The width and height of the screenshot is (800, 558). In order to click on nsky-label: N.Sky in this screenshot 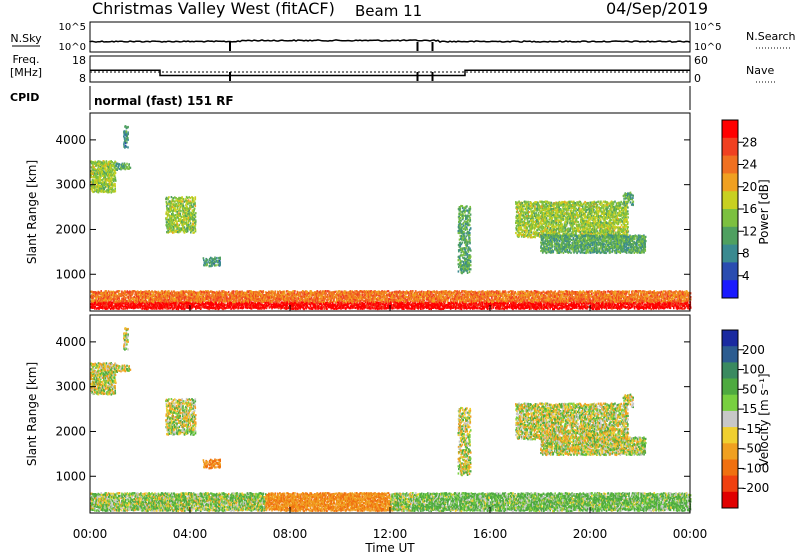, I will do `click(26, 38)`.